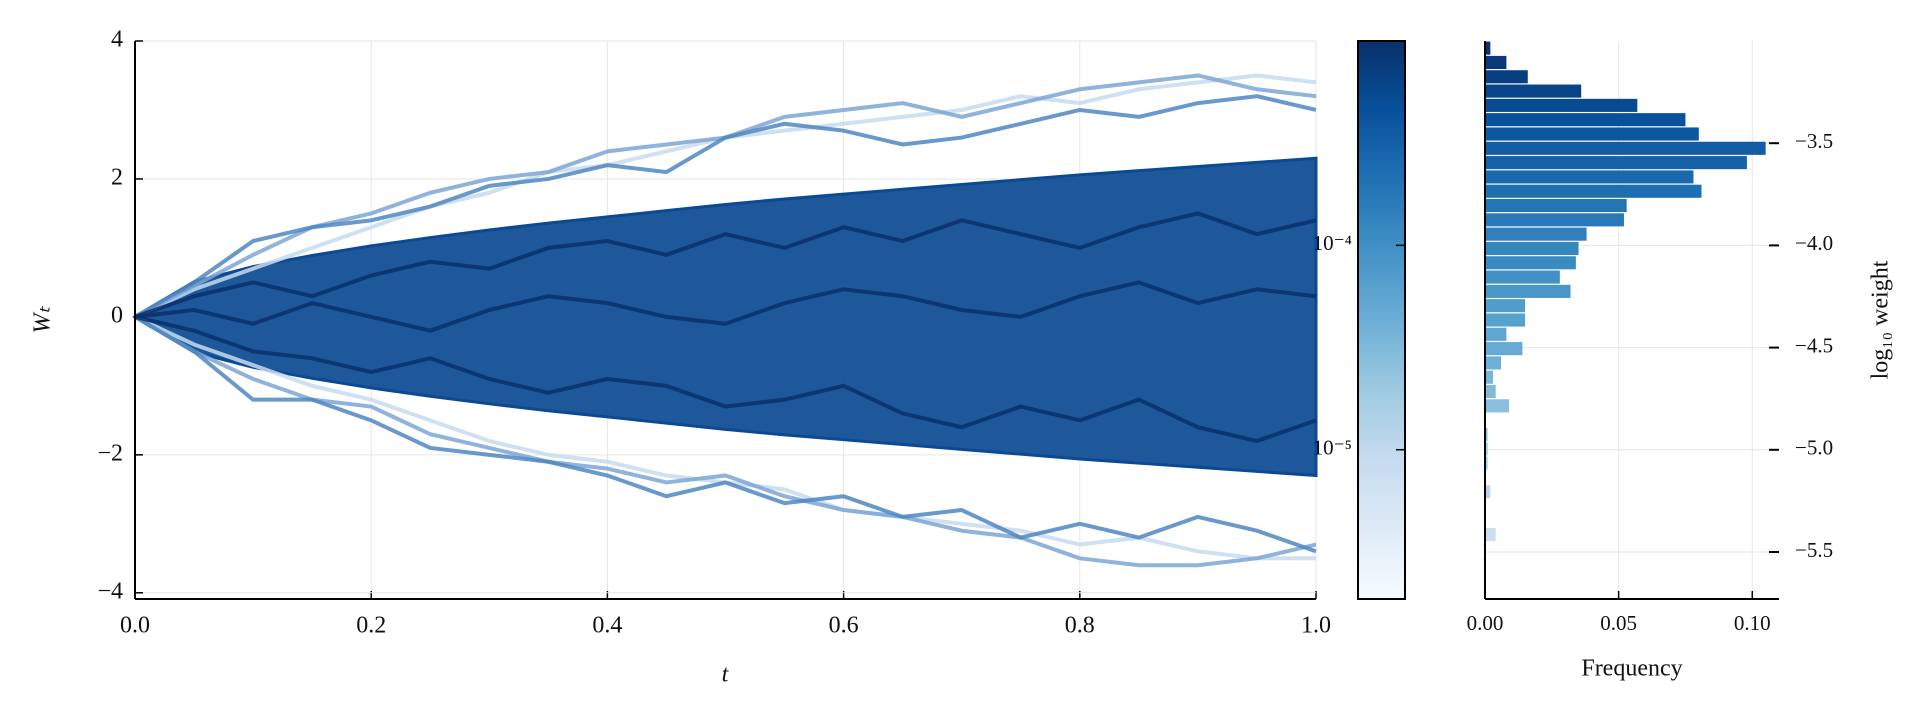  Describe the element at coordinates (110, 591) in the screenshot. I see `y-tick-label: −4` at that location.